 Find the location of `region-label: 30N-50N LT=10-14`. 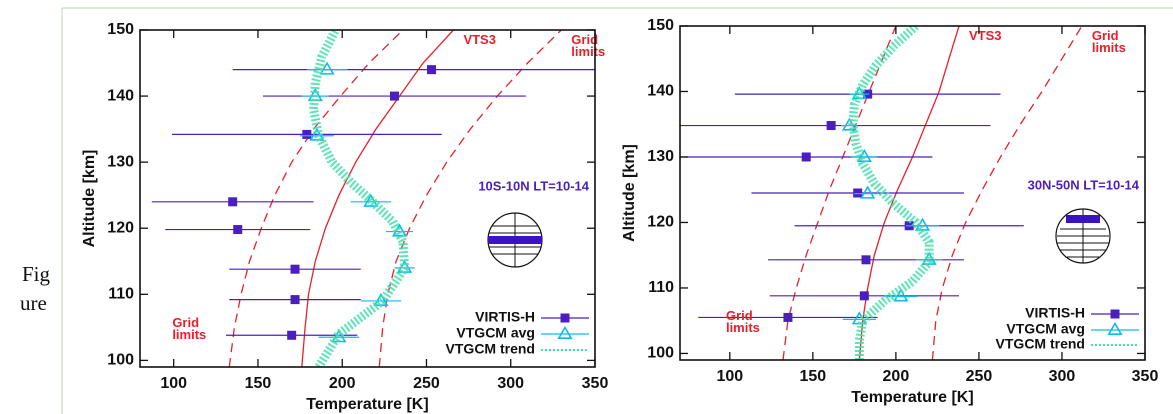

region-label: 30N-50N LT=10-14 is located at coordinates (1084, 184).